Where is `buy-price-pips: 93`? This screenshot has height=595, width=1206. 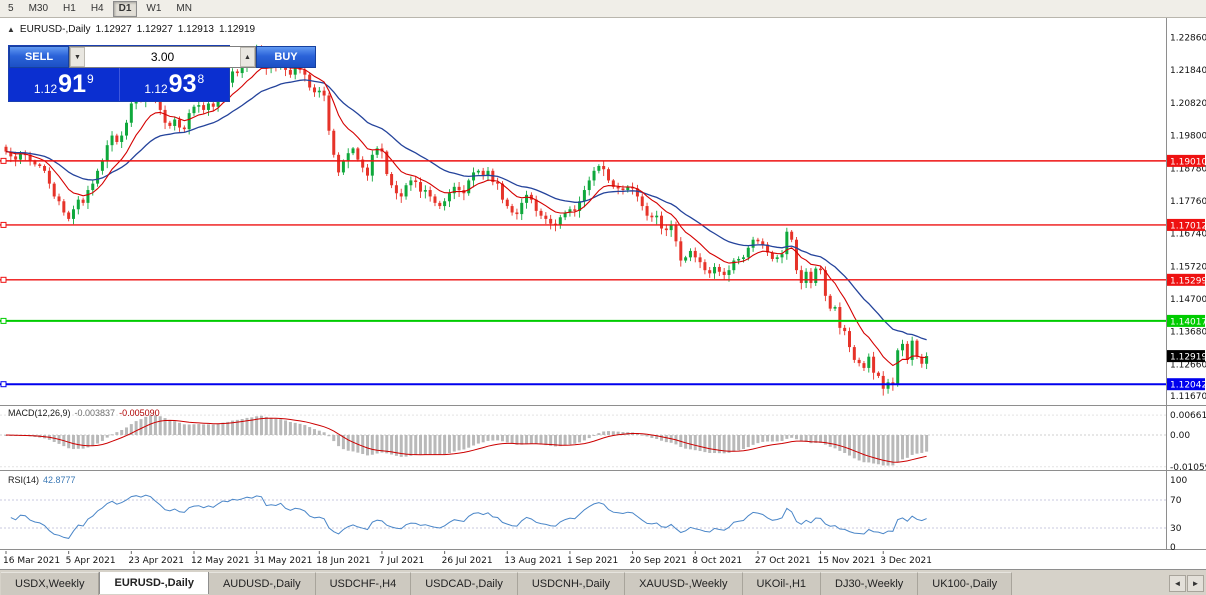 buy-price-pips: 93 is located at coordinates (182, 84).